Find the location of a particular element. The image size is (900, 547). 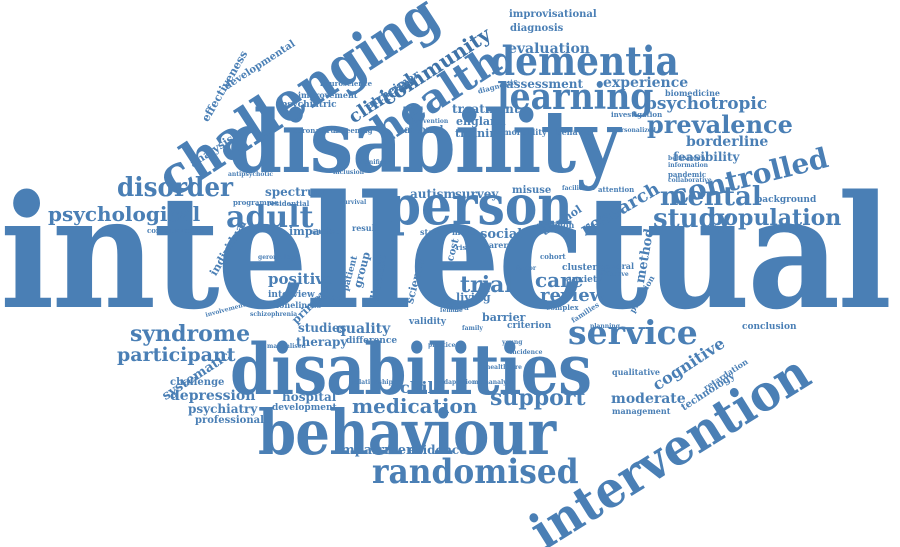

word-psychiatric: psychiatric is located at coordinates (309, 105).